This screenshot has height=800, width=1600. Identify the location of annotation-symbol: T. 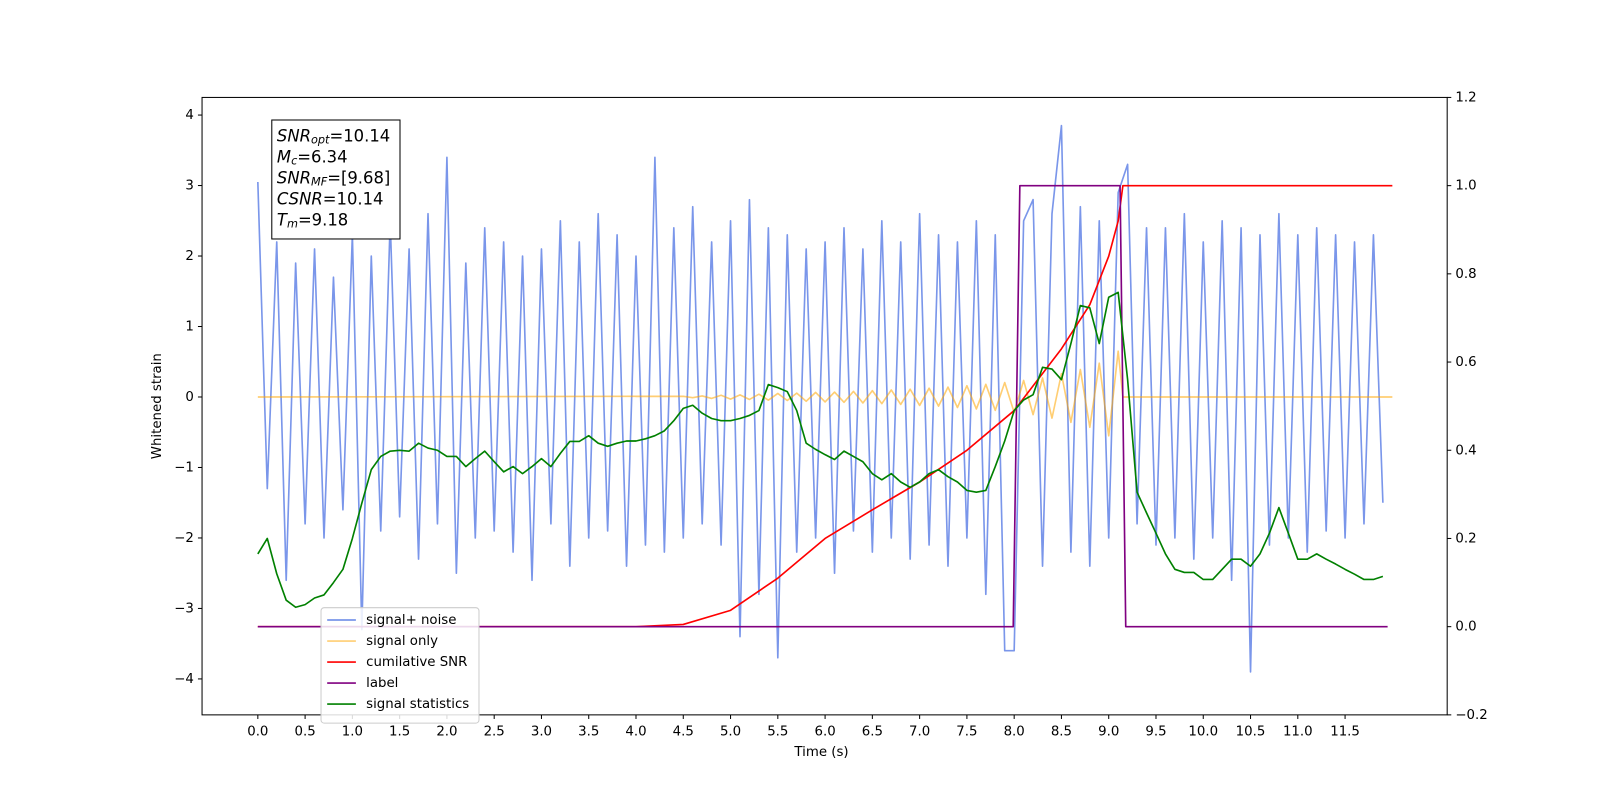
(283, 219).